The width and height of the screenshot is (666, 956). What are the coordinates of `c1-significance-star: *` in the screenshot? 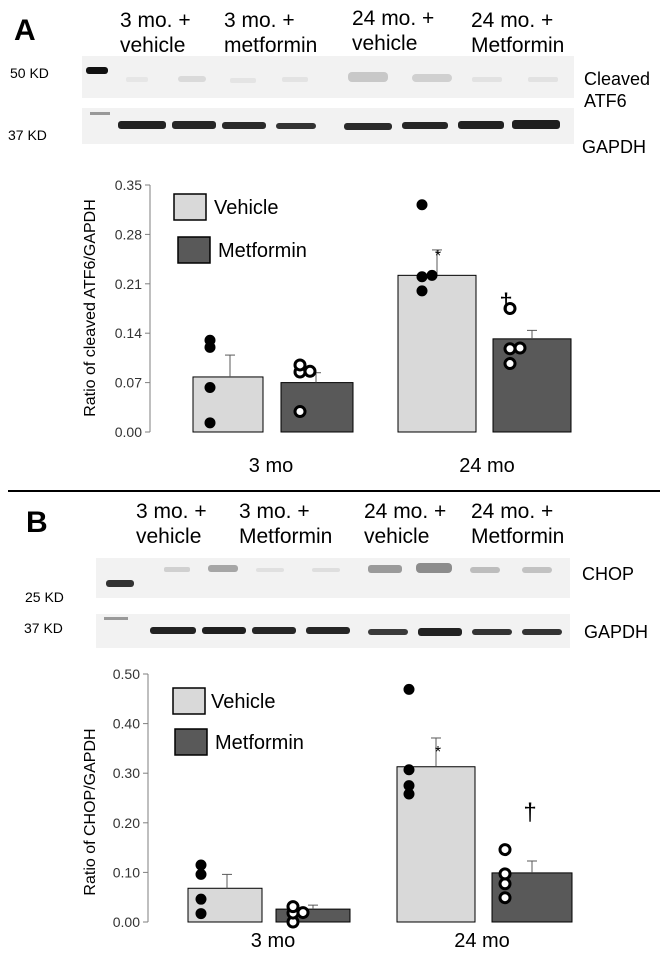 It's located at (438, 752).